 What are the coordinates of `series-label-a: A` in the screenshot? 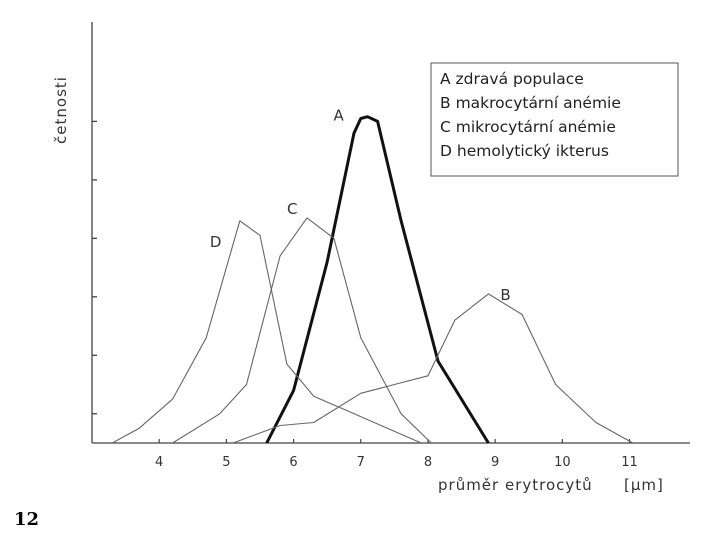 It's located at (338, 116).